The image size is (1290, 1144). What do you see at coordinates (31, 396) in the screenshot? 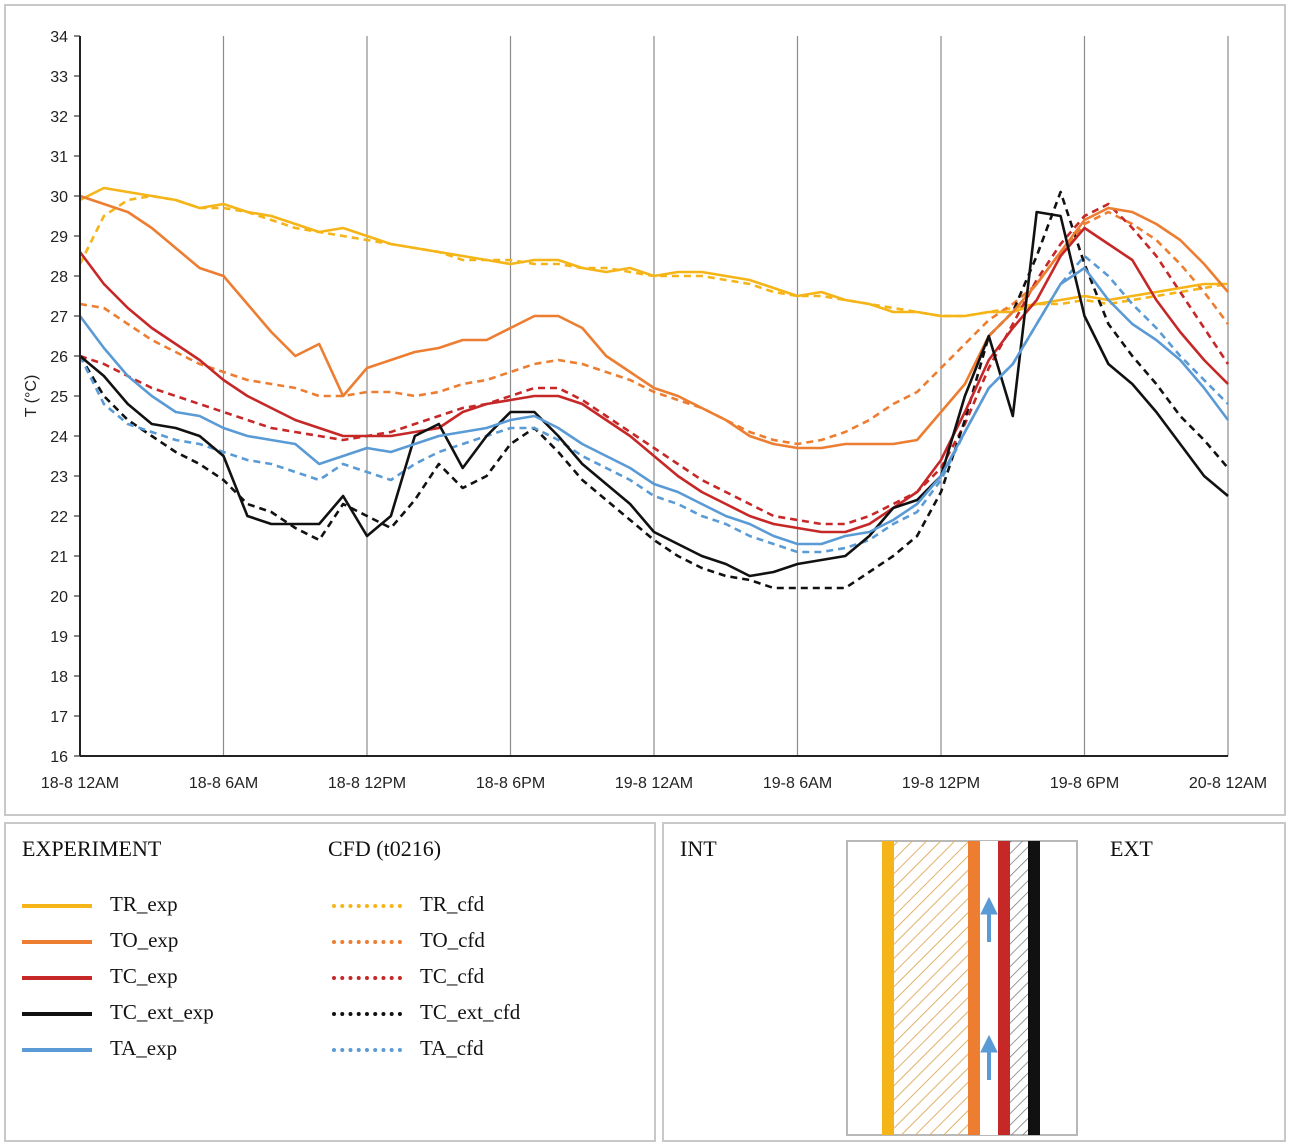
I see `y-axis-label: T (°C)` at bounding box center [31, 396].